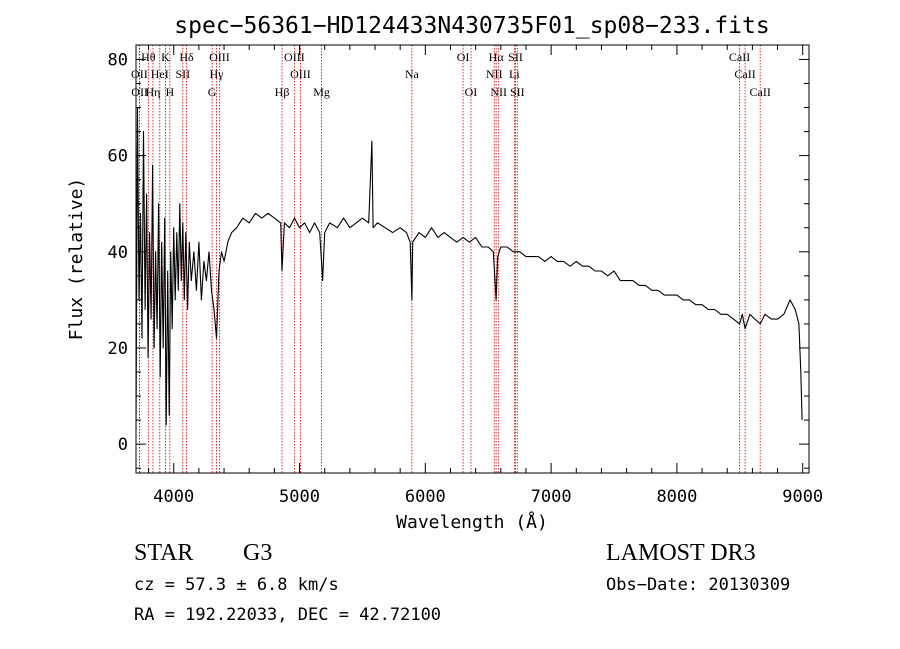  Describe the element at coordinates (139, 74) in the screenshot. I see `line-marker-label-9: OII` at that location.